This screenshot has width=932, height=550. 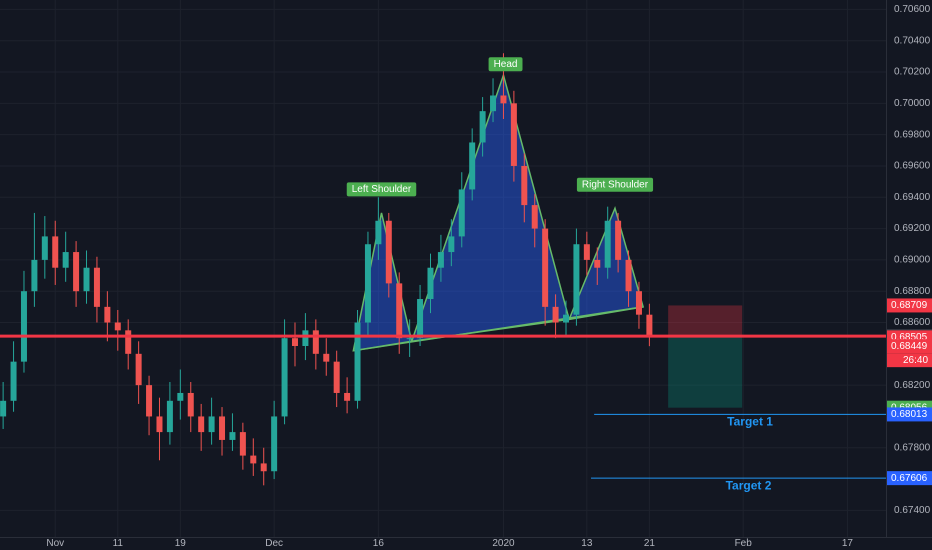 I want to click on target-label: Target 1, so click(x=750, y=422).